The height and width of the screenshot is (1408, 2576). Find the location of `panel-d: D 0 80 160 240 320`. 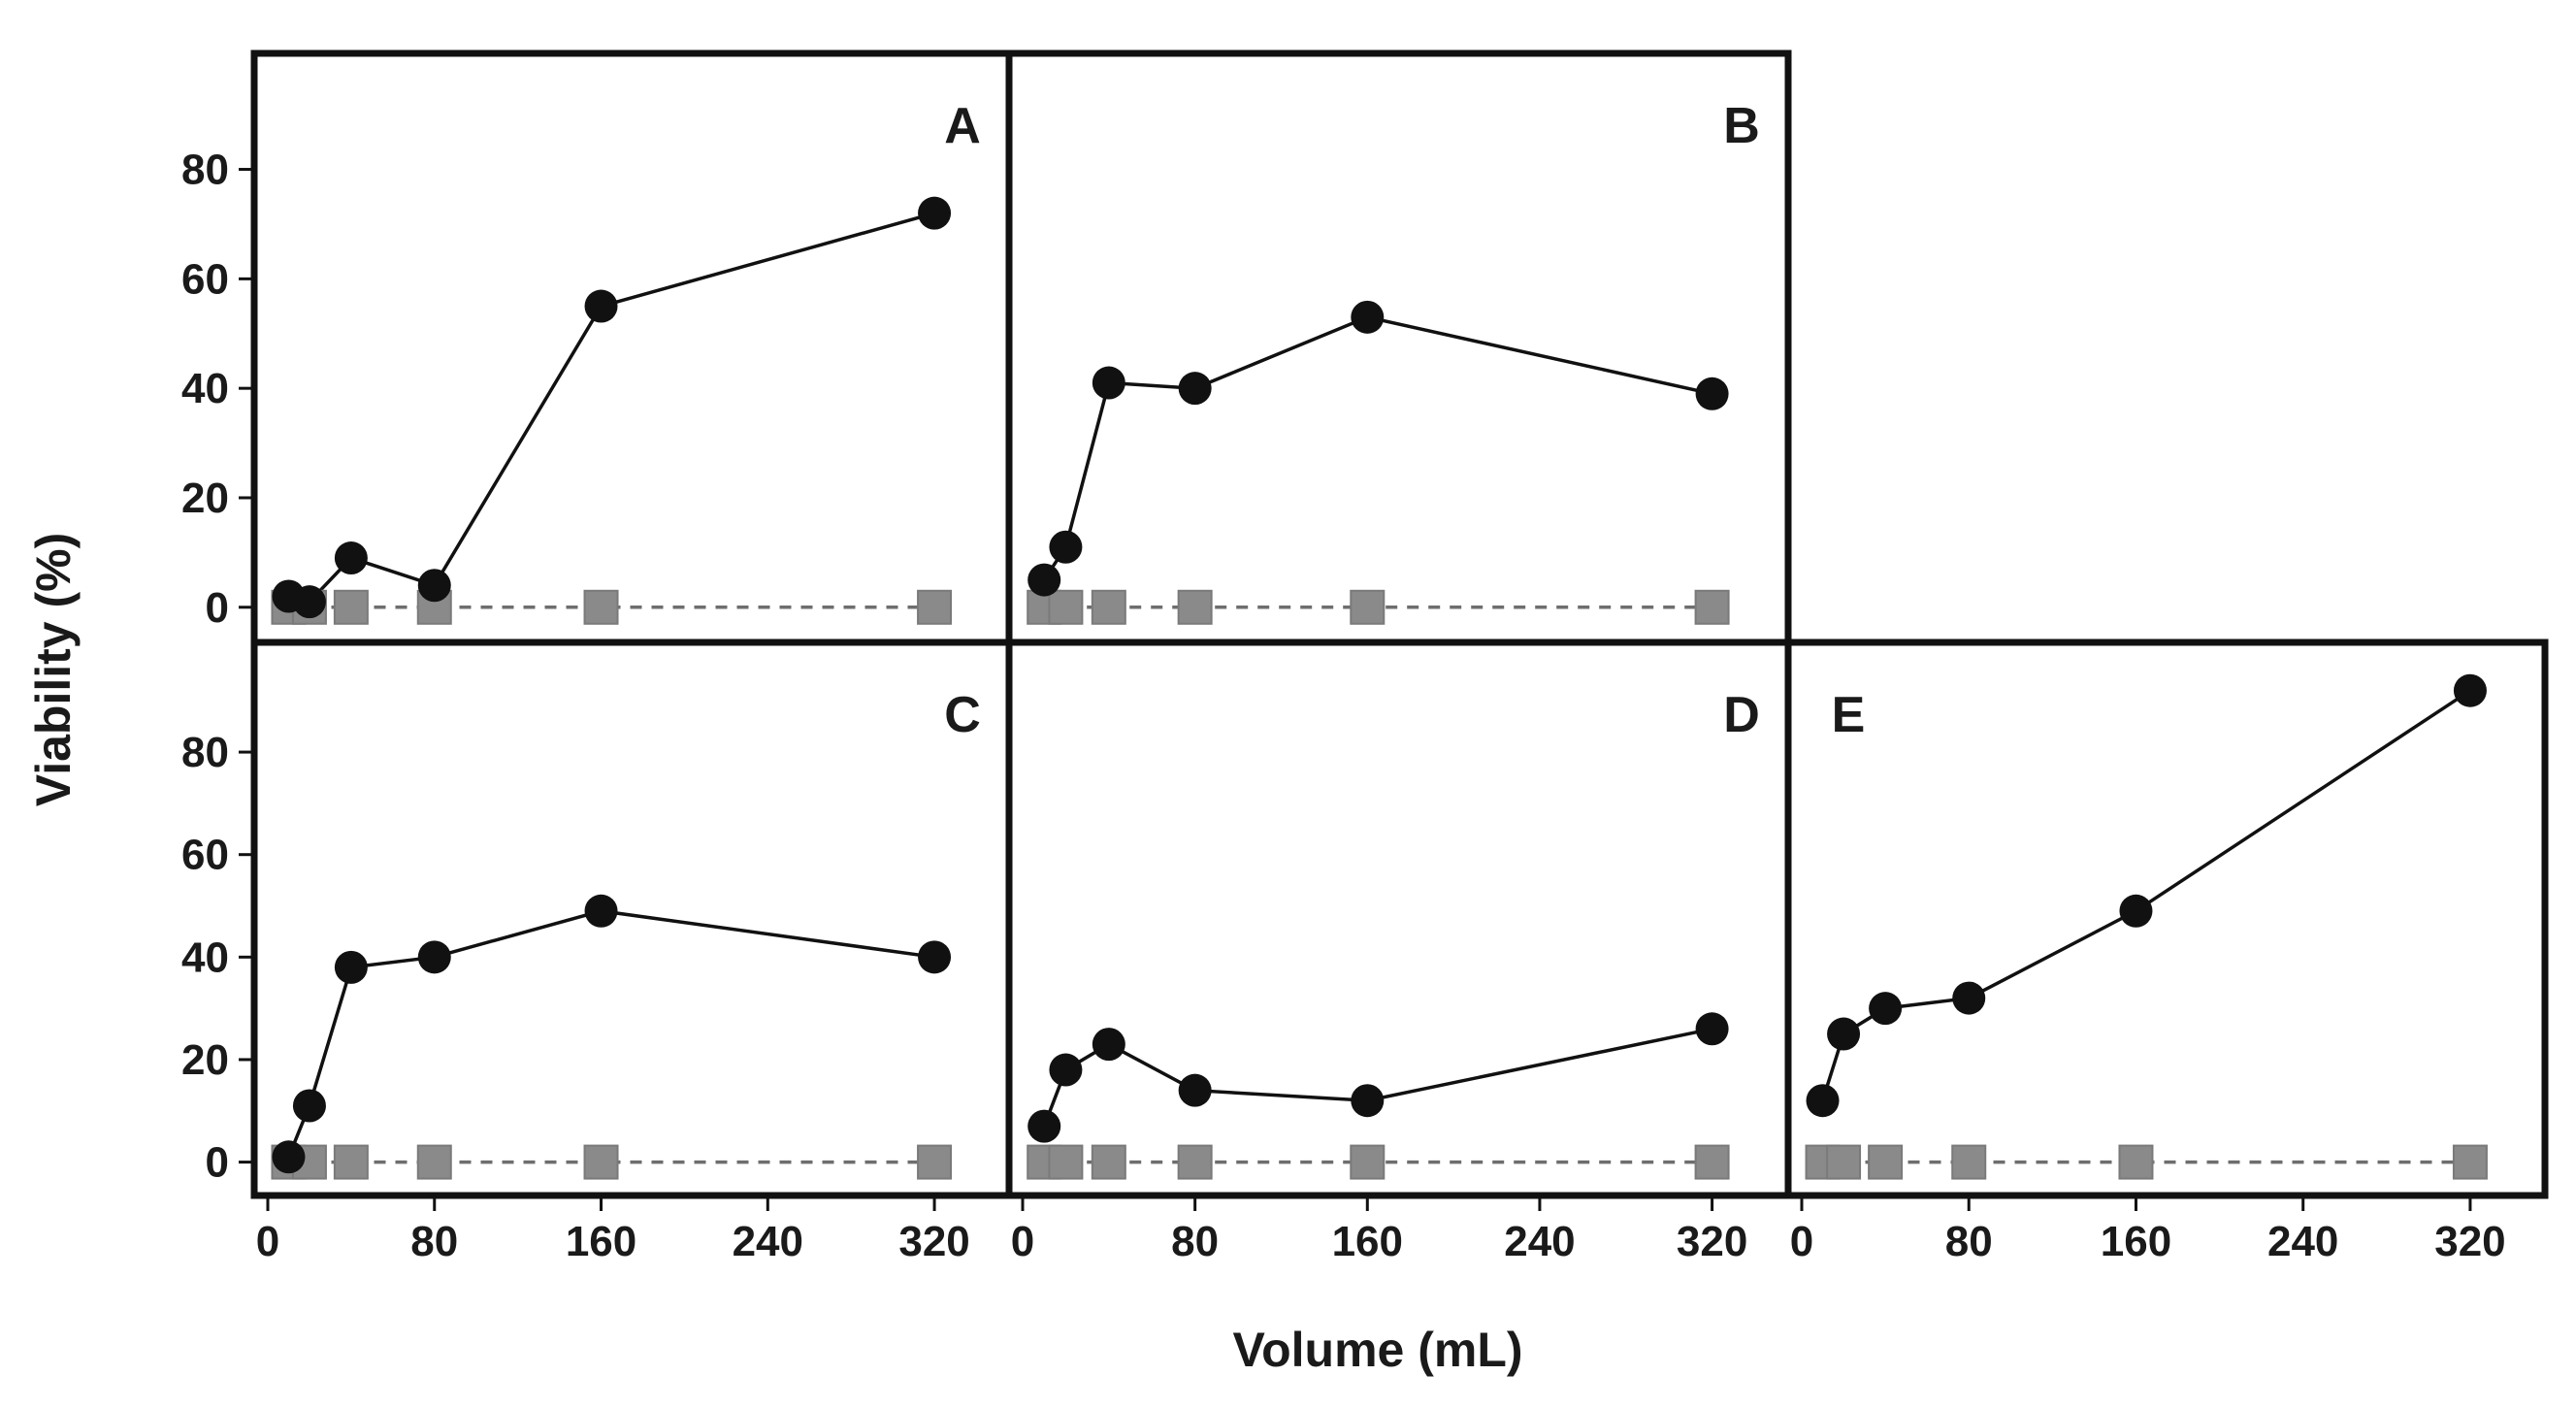

panel-d: D 0 80 160 240 320 is located at coordinates (1398, 952).